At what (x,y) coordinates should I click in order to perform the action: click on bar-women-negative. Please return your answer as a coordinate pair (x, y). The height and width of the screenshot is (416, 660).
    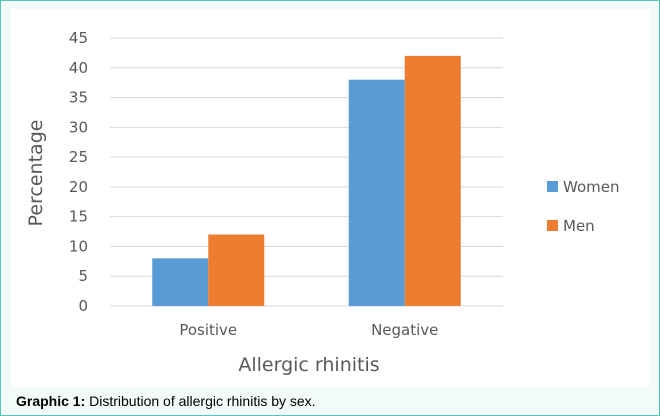
    Looking at the image, I should click on (376, 192).